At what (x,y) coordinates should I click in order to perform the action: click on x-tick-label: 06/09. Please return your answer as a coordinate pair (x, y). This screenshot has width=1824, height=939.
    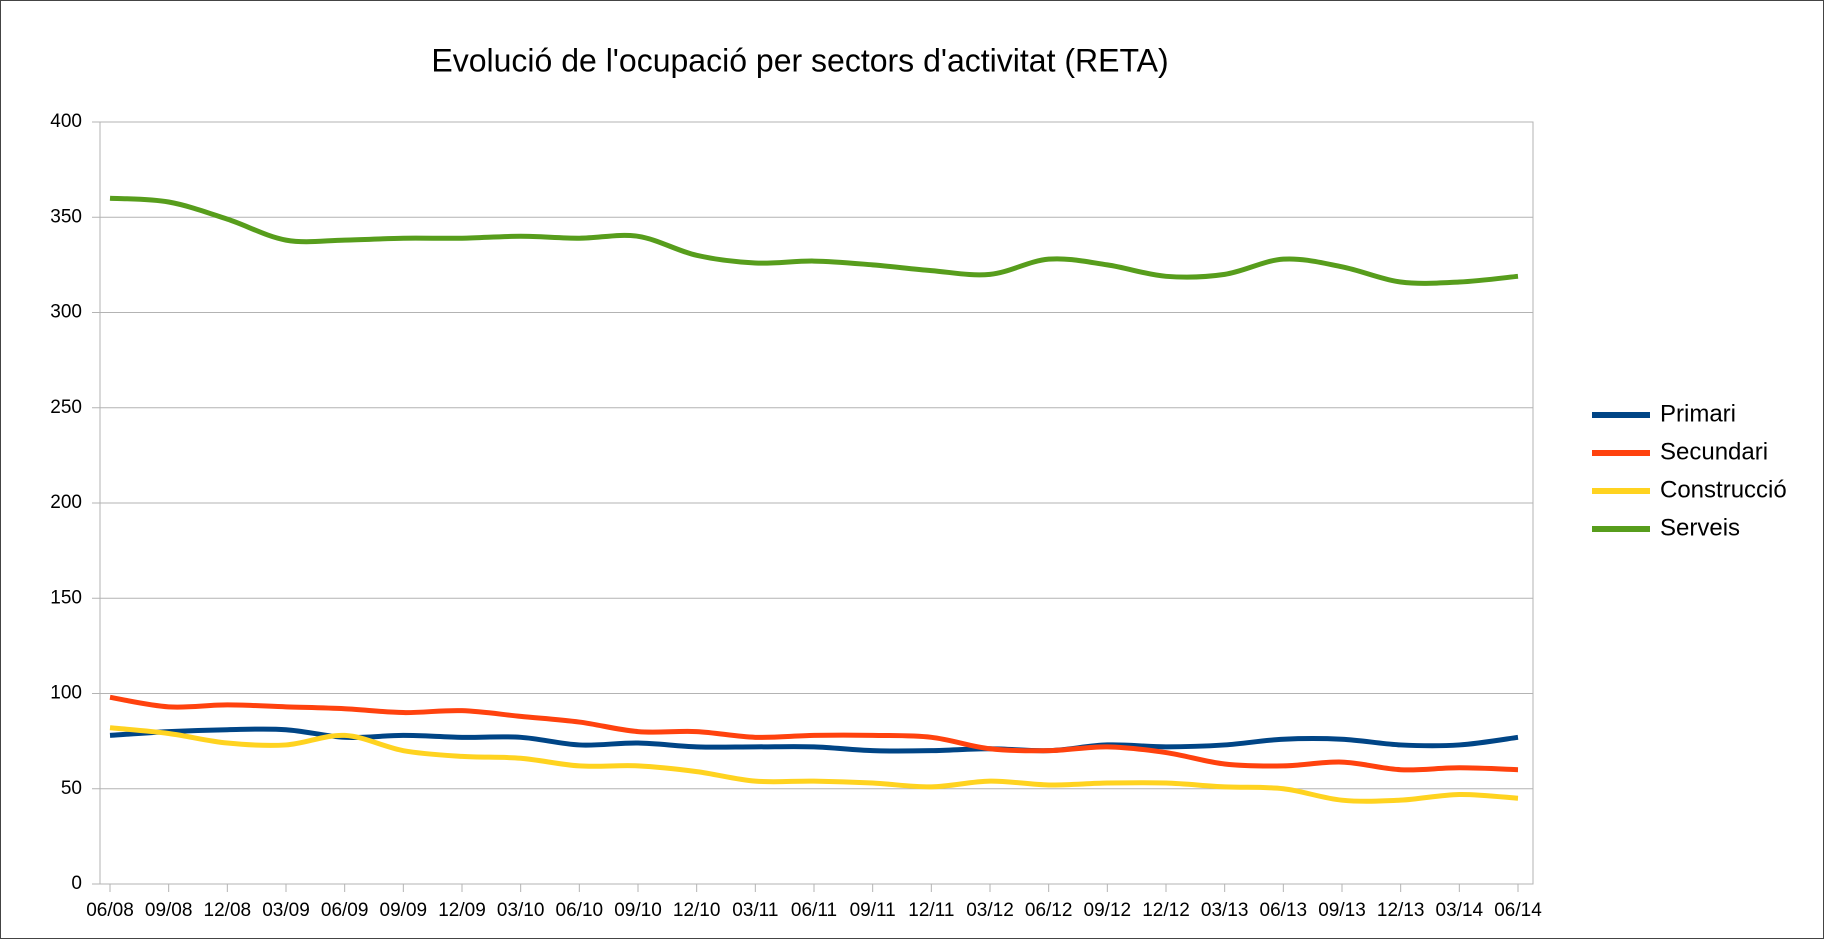
    Looking at the image, I should click on (345, 910).